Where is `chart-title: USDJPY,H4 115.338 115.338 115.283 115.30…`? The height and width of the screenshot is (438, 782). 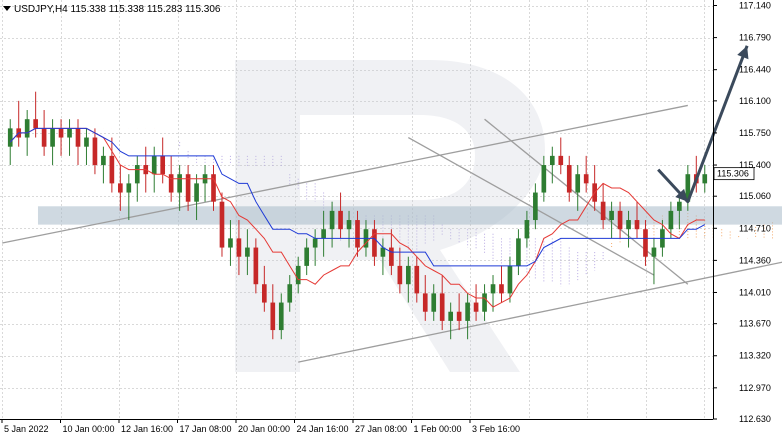
chart-title: USDJPY,H4 115.338 115.338 115.283 115.30… is located at coordinates (111, 9).